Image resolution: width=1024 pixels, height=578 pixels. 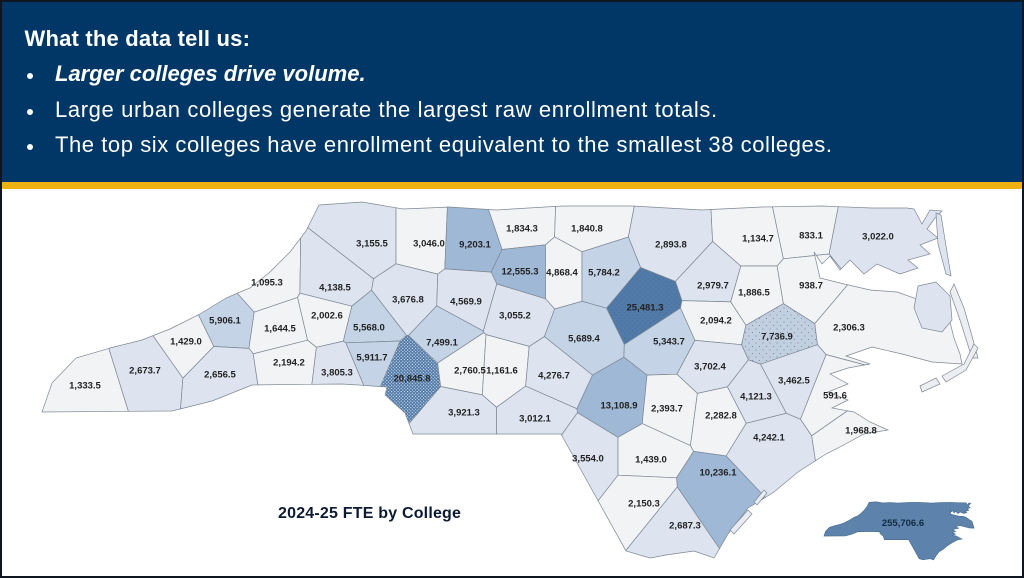 I want to click on svg-text: 4,569.9, so click(x=466, y=301).